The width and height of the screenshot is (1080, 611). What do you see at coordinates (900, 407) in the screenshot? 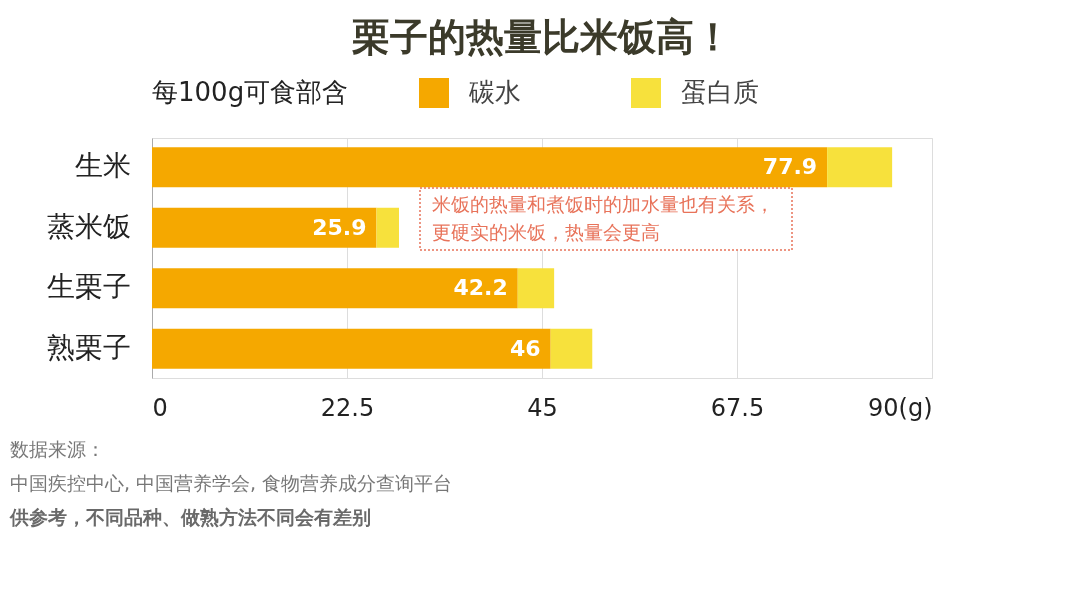
I see `x-tick-label: 90(g)` at bounding box center [900, 407].